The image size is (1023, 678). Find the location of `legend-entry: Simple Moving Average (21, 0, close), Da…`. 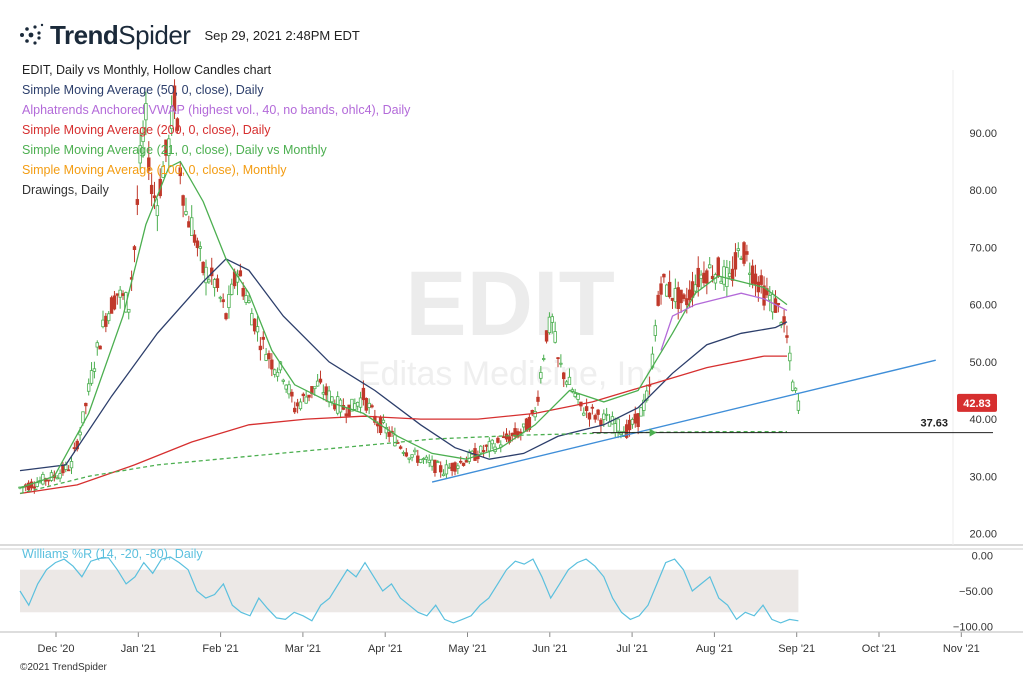

legend-entry: Simple Moving Average (21, 0, close), Da… is located at coordinates (174, 150).